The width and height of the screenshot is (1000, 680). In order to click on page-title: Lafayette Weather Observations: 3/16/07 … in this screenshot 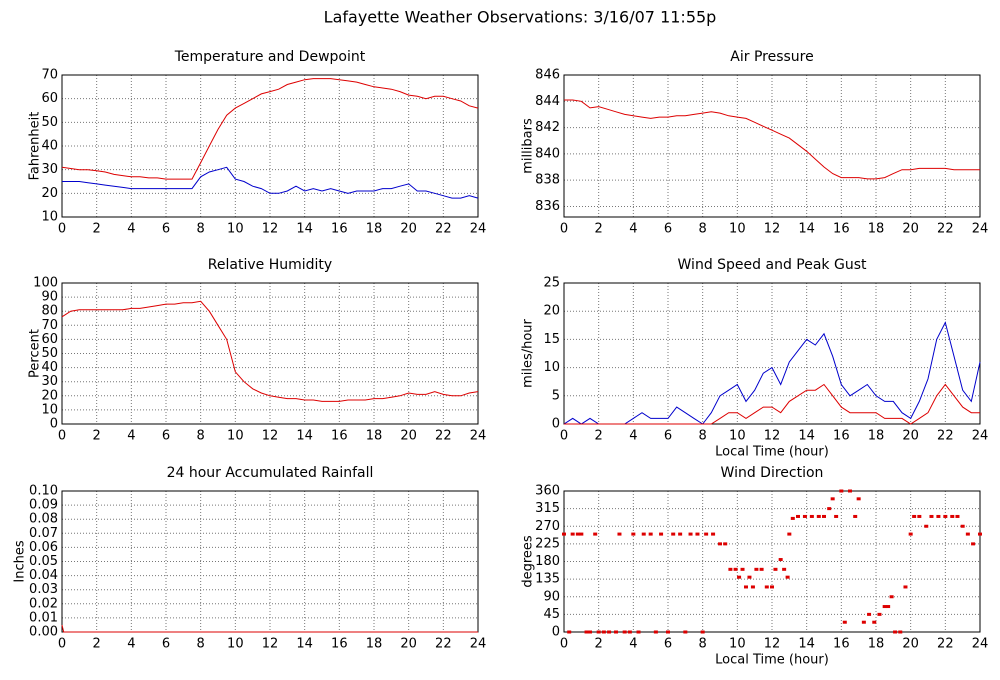, I will do `click(520, 17)`.